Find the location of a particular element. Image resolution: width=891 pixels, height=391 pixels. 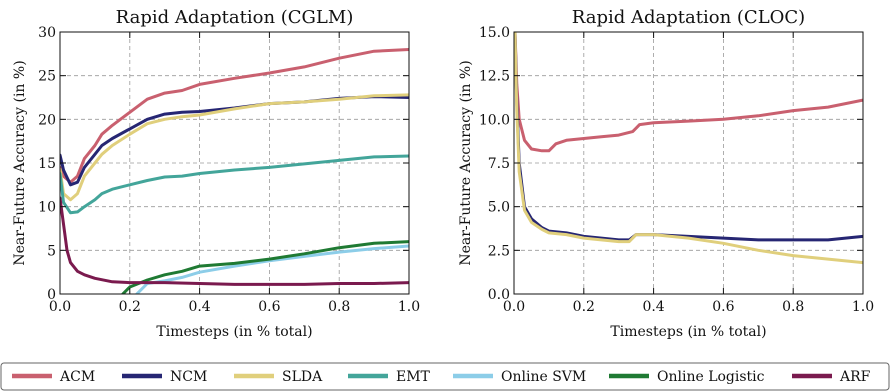

y-tick-label: 20 is located at coordinates (47, 120).